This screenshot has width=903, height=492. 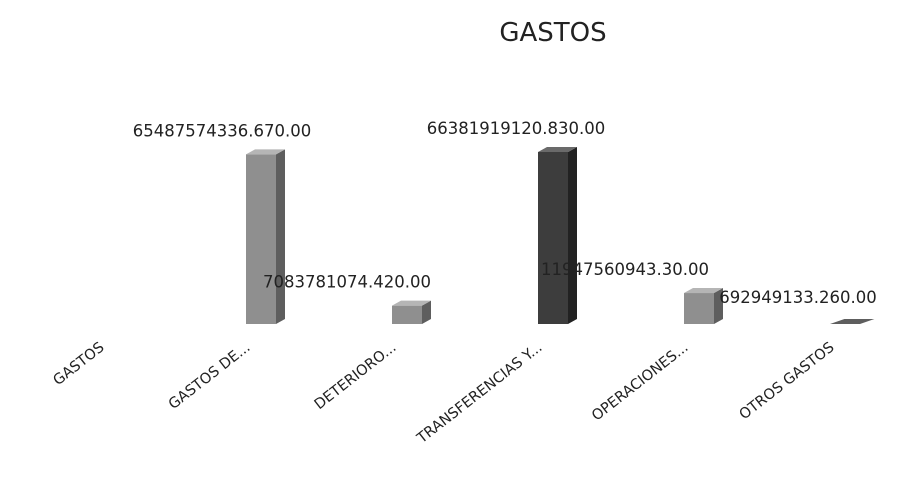 What do you see at coordinates (78, 364) in the screenshot?
I see `category-label: GASTOS` at bounding box center [78, 364].